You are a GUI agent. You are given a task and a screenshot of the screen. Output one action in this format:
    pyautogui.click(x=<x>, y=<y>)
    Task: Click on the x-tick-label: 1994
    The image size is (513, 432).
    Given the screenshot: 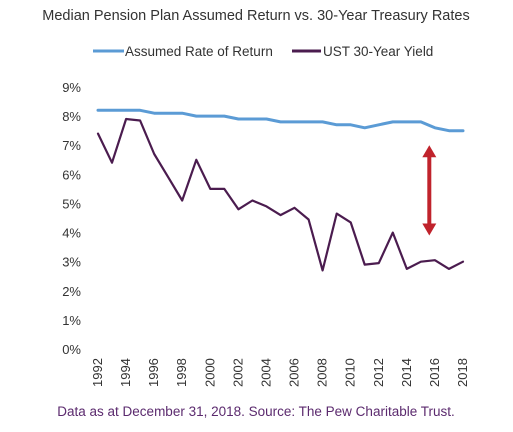 What is the action you would take?
    pyautogui.click(x=125, y=372)
    